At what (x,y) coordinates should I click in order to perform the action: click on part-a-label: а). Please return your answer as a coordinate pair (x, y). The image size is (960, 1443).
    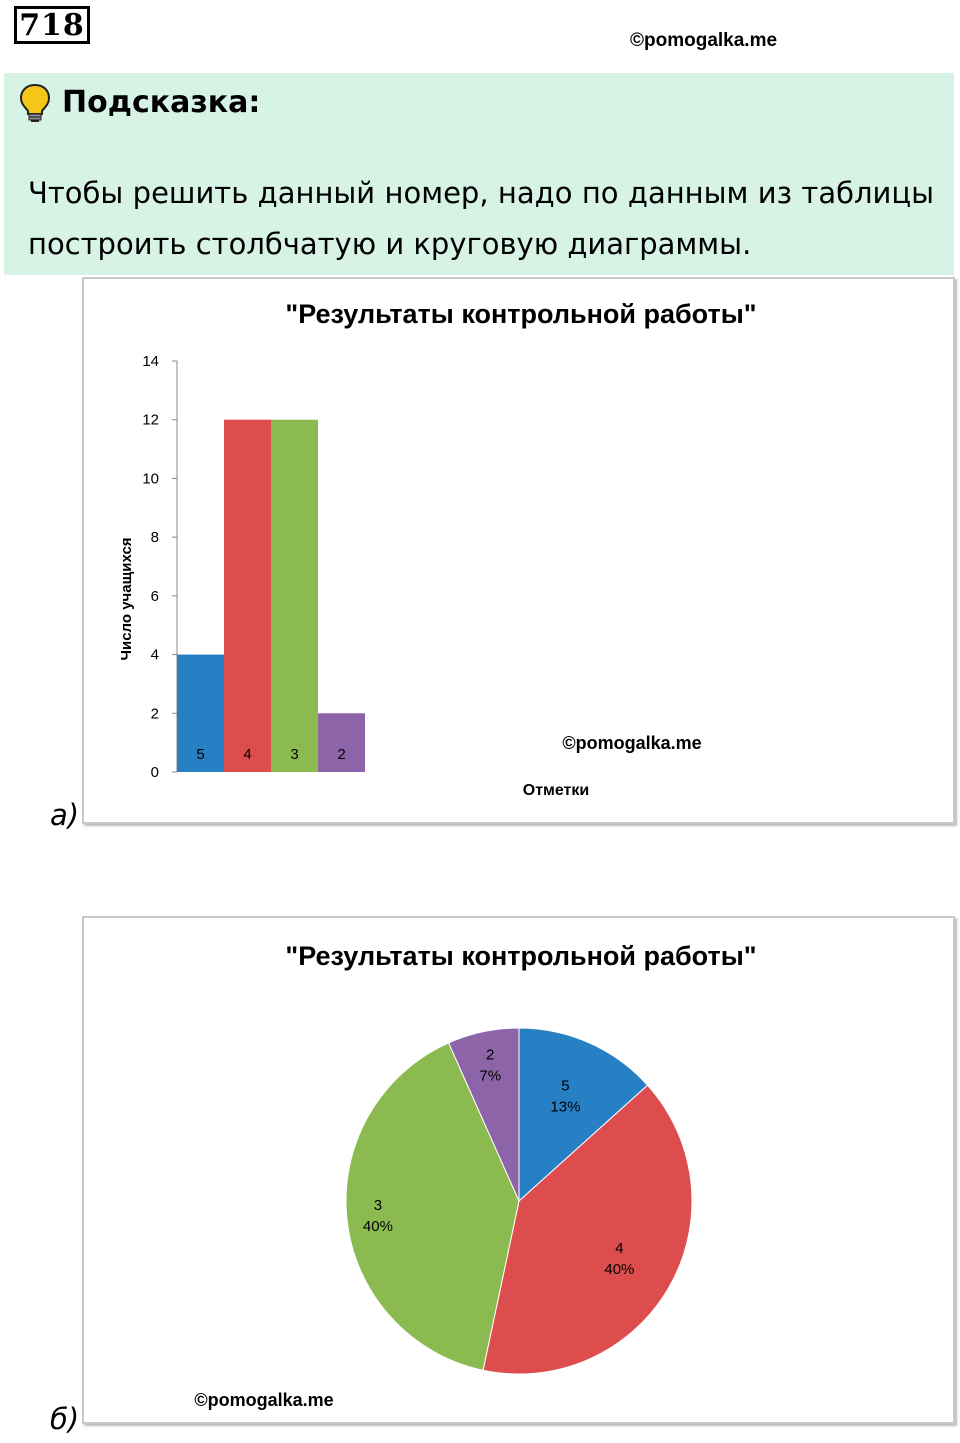
    Looking at the image, I should click on (65, 815).